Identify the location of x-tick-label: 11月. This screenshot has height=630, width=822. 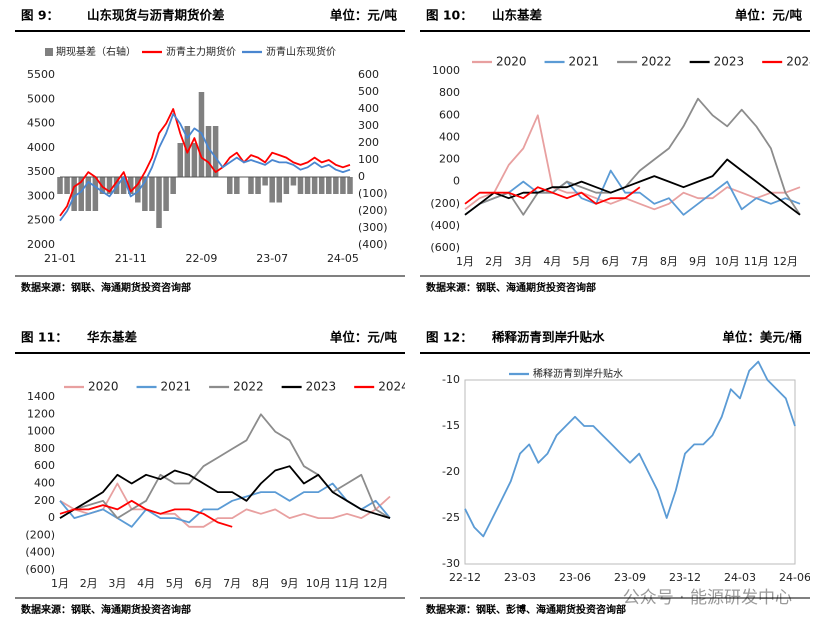
(756, 261).